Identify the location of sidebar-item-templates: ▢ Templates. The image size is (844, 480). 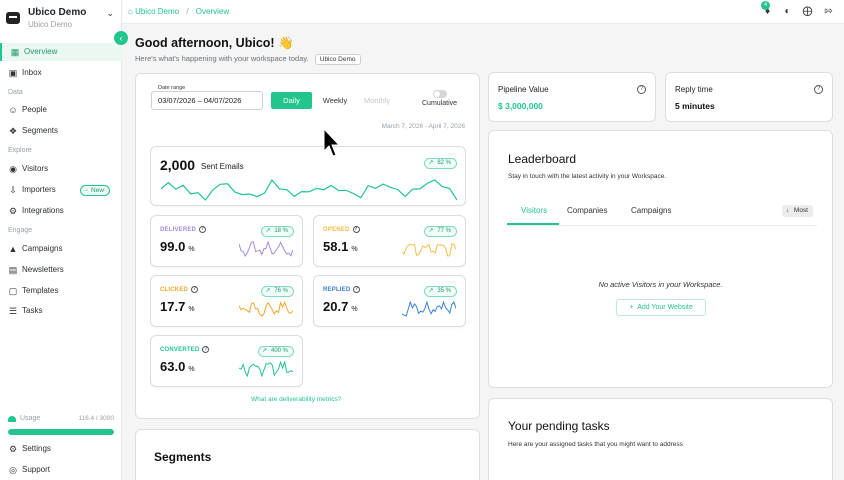
(61, 291).